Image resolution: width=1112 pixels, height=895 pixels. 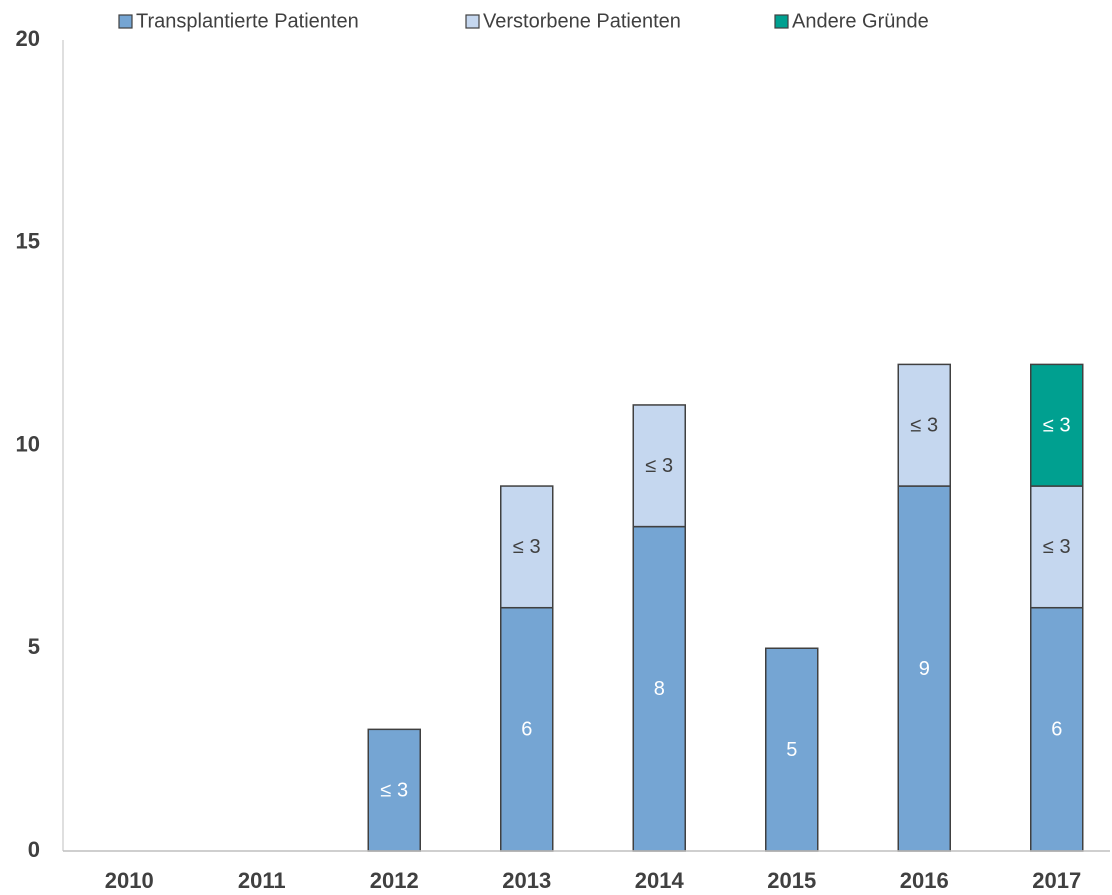 I want to click on value-label: 5, so click(x=791, y=750).